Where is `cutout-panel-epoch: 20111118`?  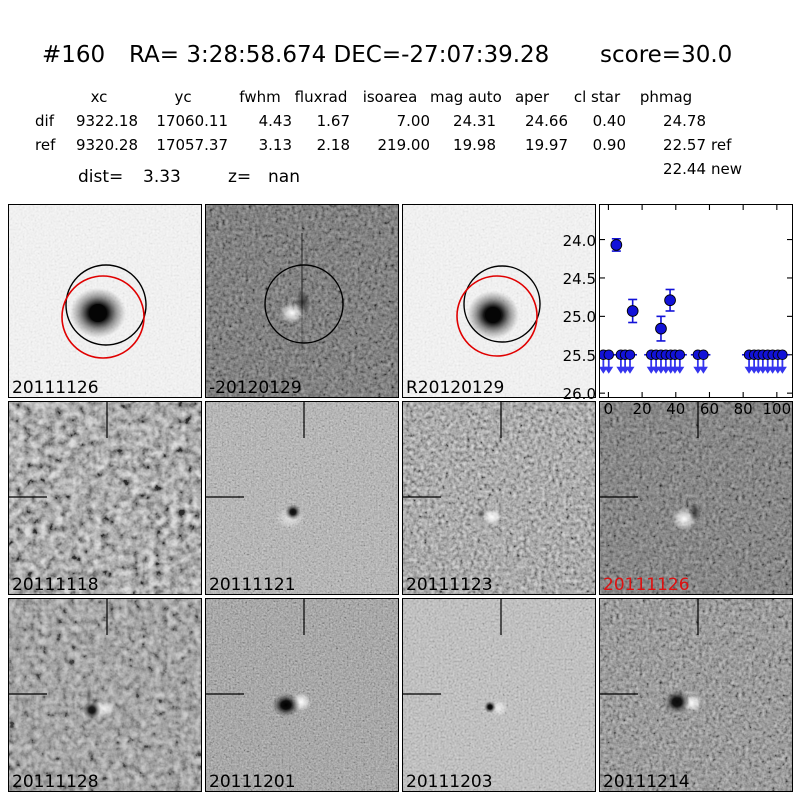
cutout-panel-epoch: 20111118 is located at coordinates (105, 498).